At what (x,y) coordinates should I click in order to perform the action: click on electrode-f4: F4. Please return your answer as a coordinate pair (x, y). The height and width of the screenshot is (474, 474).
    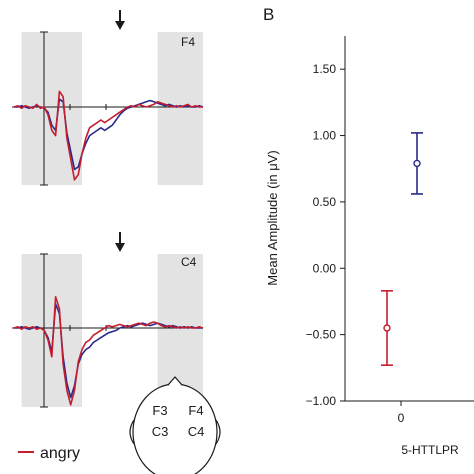
    Looking at the image, I should click on (195, 410).